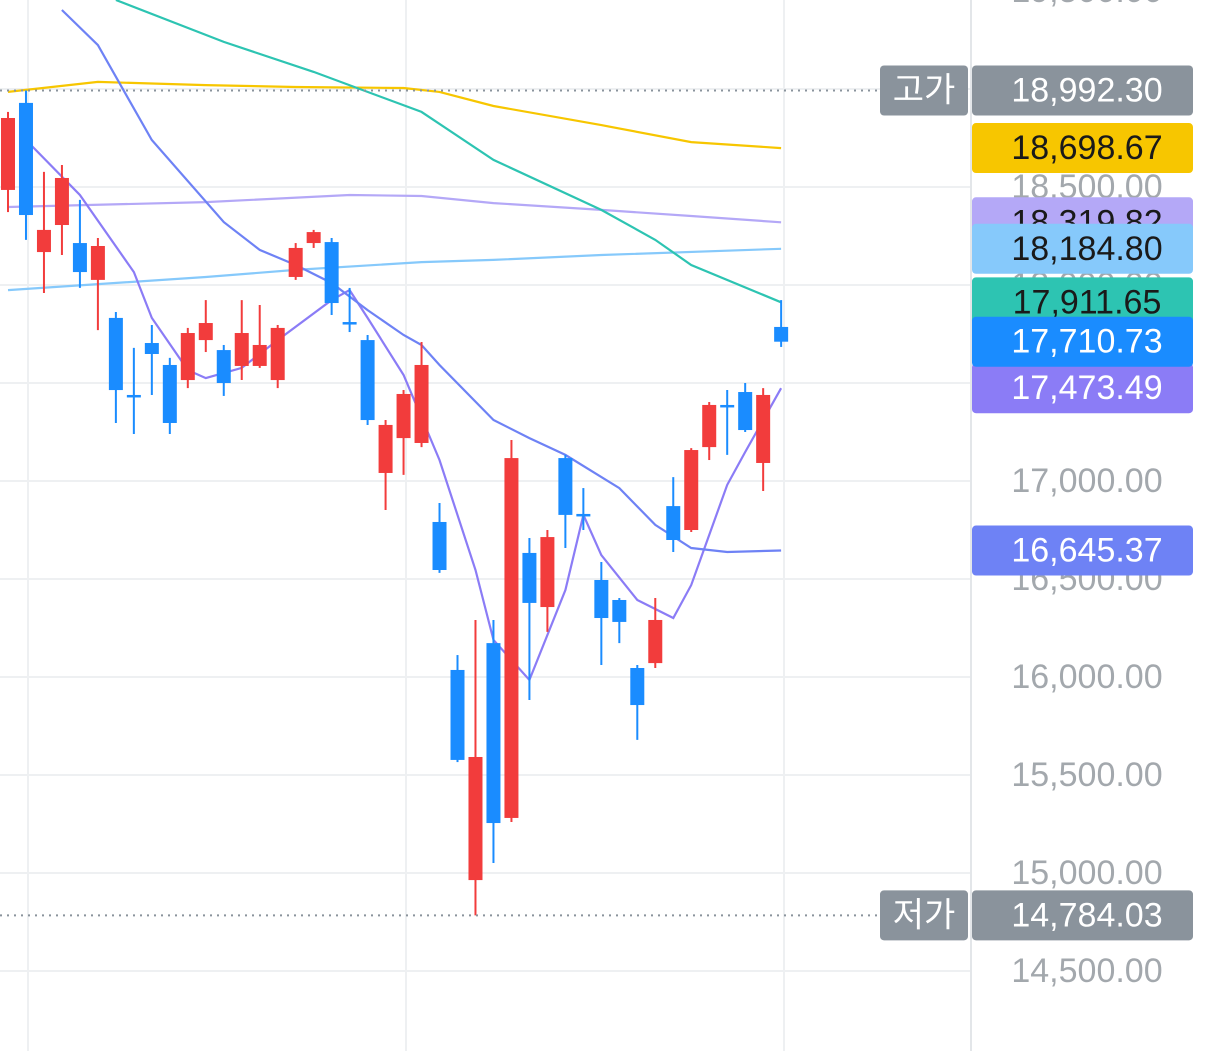 The image size is (1206, 1051). Describe the element at coordinates (1086, 551) in the screenshot. I see `ma-badge-label: 16,645.37` at that location.